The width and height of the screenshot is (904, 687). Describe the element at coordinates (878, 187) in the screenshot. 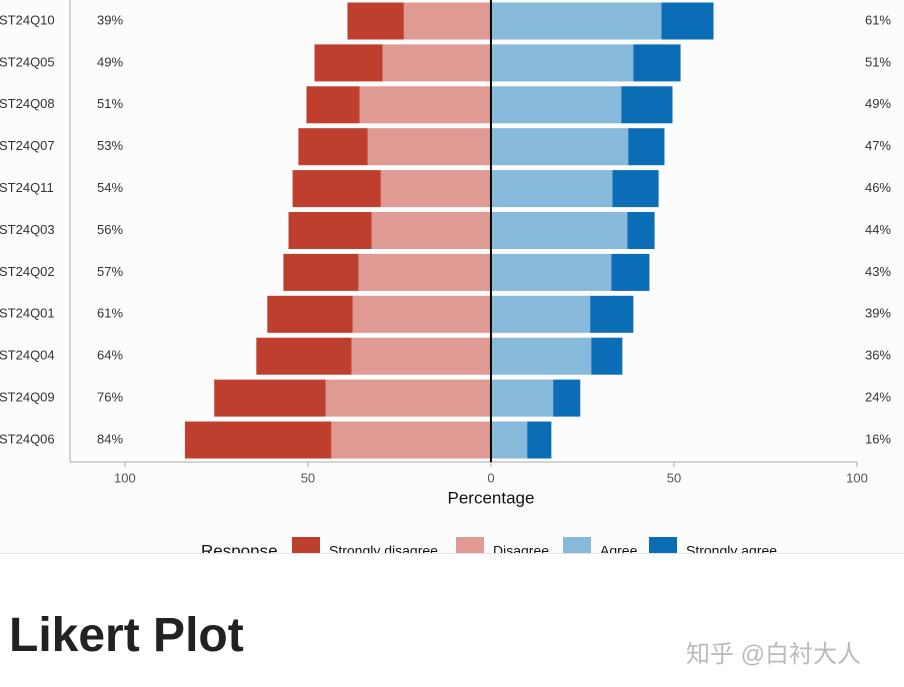

I see `right-total: 46%` at that location.